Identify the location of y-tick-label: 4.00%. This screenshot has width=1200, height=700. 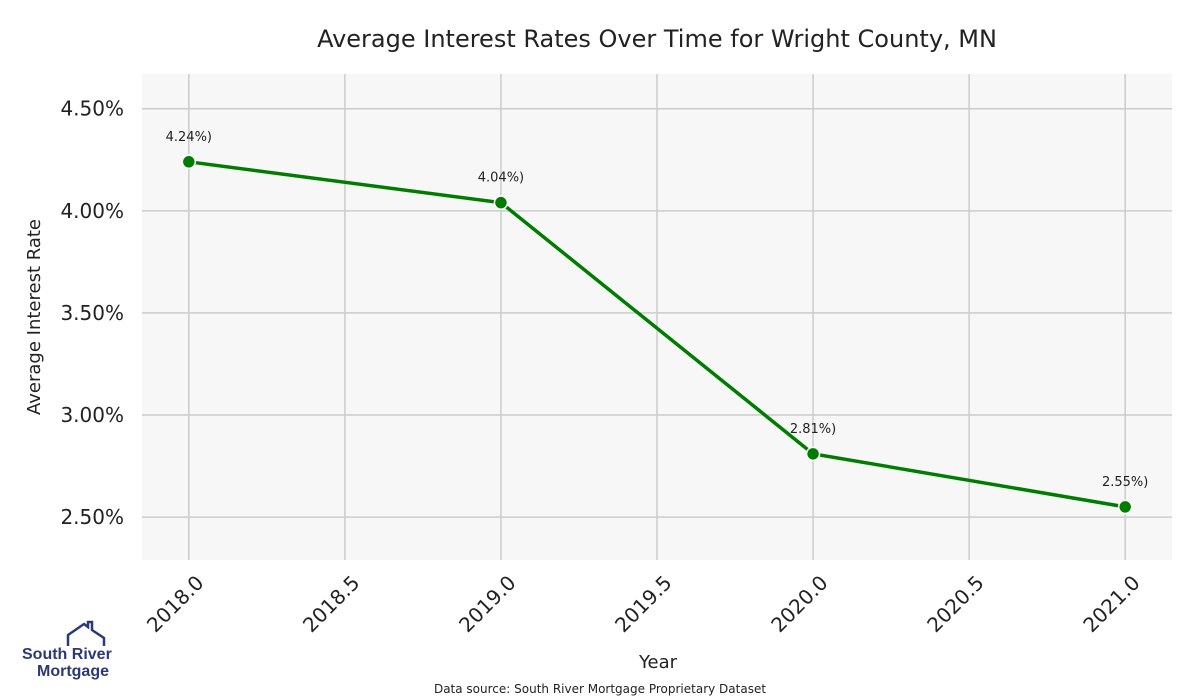
(92, 211).